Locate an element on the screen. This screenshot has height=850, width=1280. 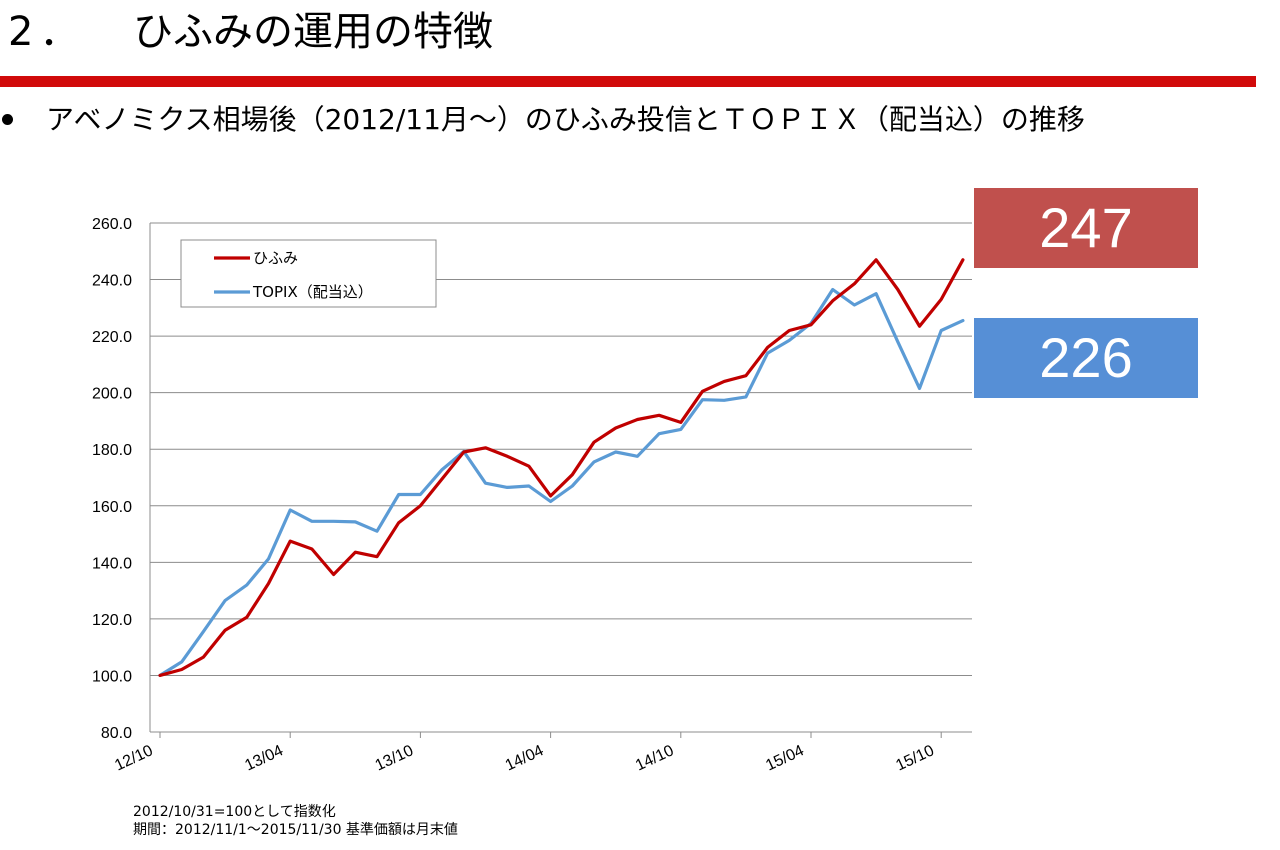
x-tick-label: 15/04 is located at coordinates (785, 758).